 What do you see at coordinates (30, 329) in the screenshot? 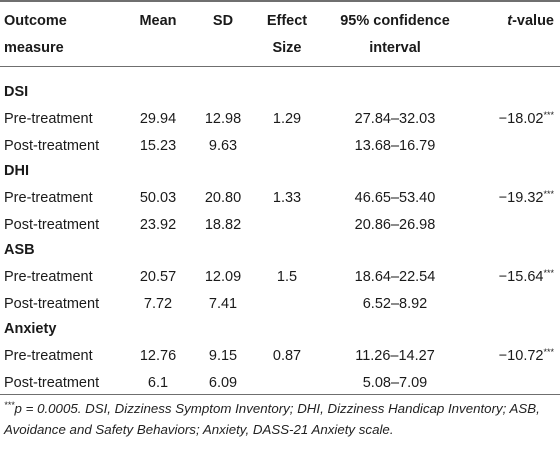
I see `section-label: Anxiety` at bounding box center [30, 329].